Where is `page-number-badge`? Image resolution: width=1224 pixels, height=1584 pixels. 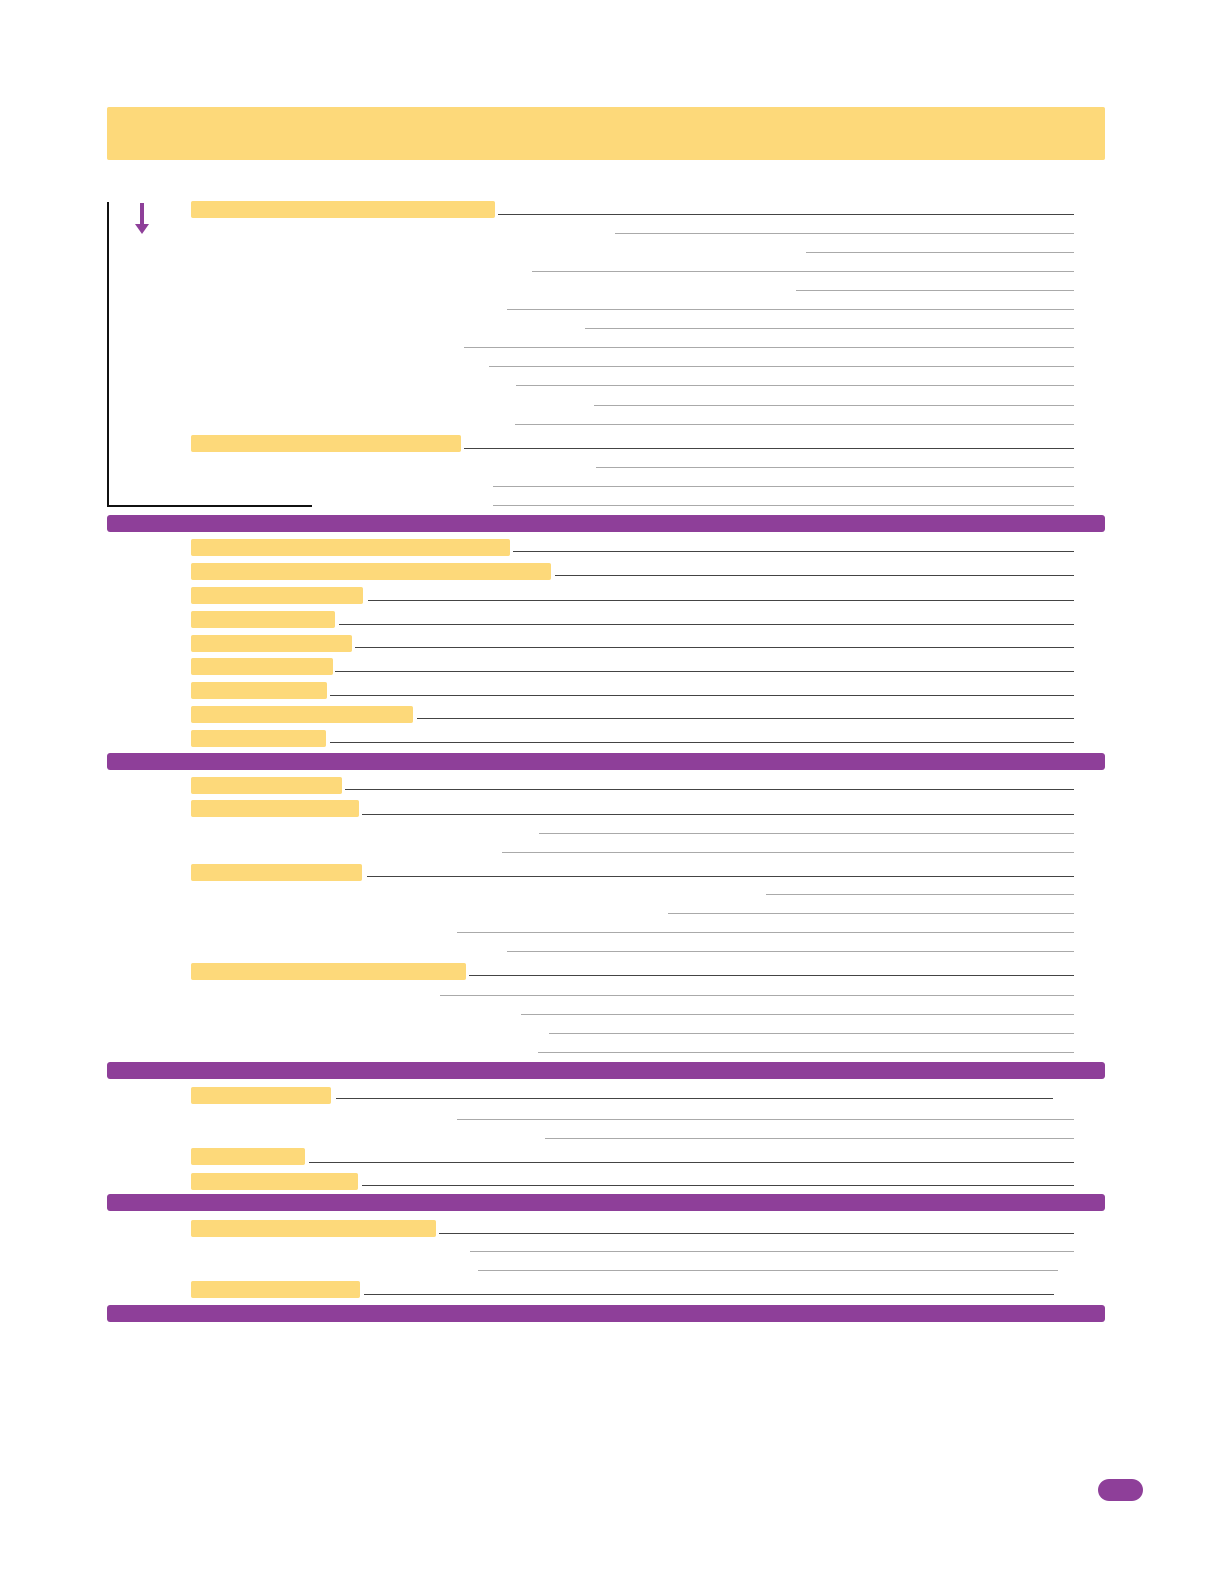 page-number-badge is located at coordinates (1120, 1490).